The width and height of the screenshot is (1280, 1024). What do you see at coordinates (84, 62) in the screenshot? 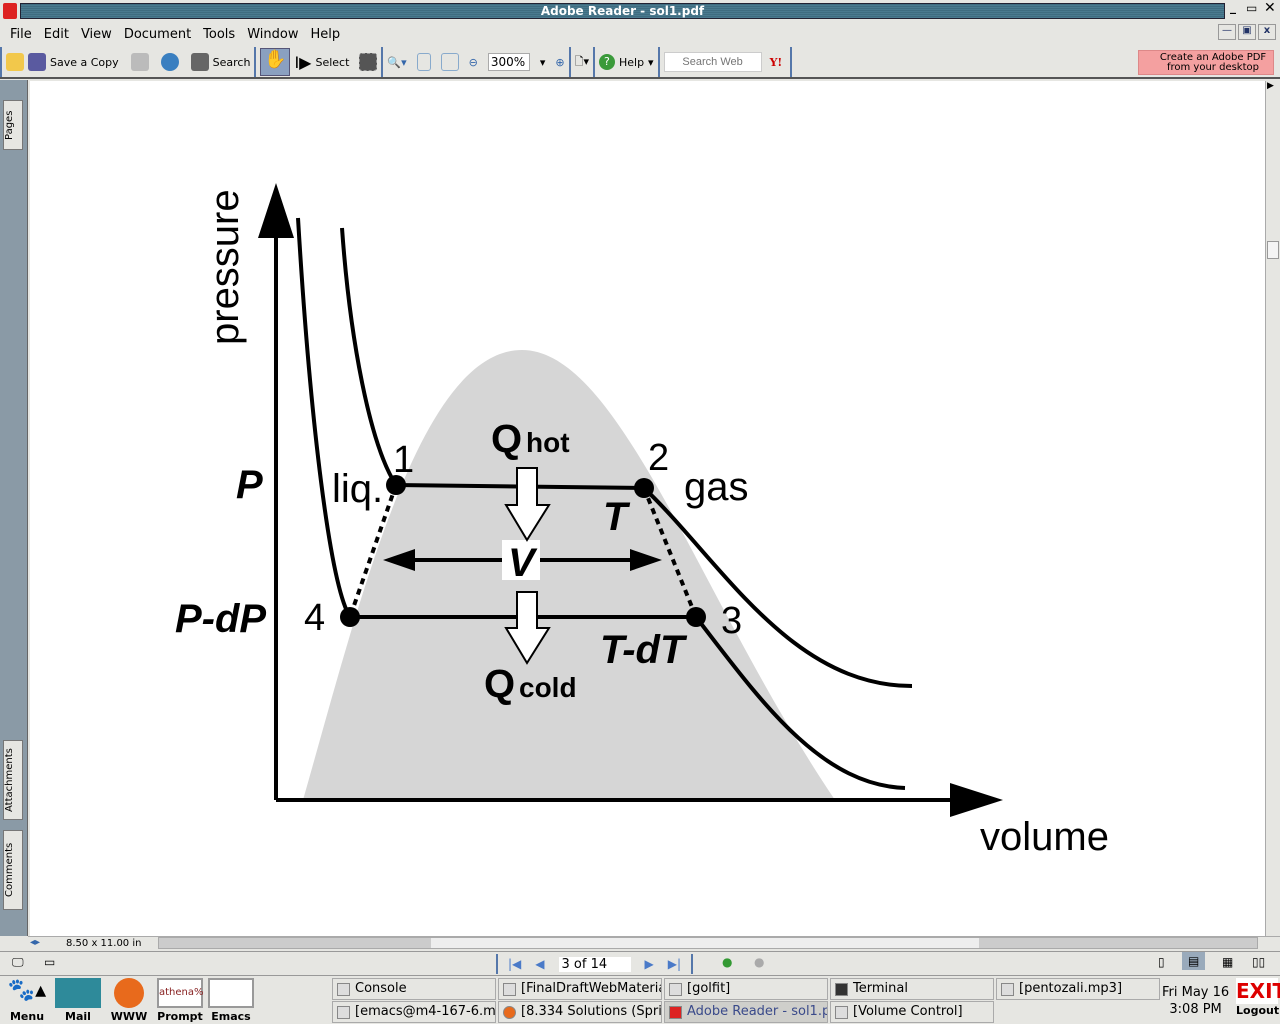
I see `save-copy-button: Save a Copy` at bounding box center [84, 62].